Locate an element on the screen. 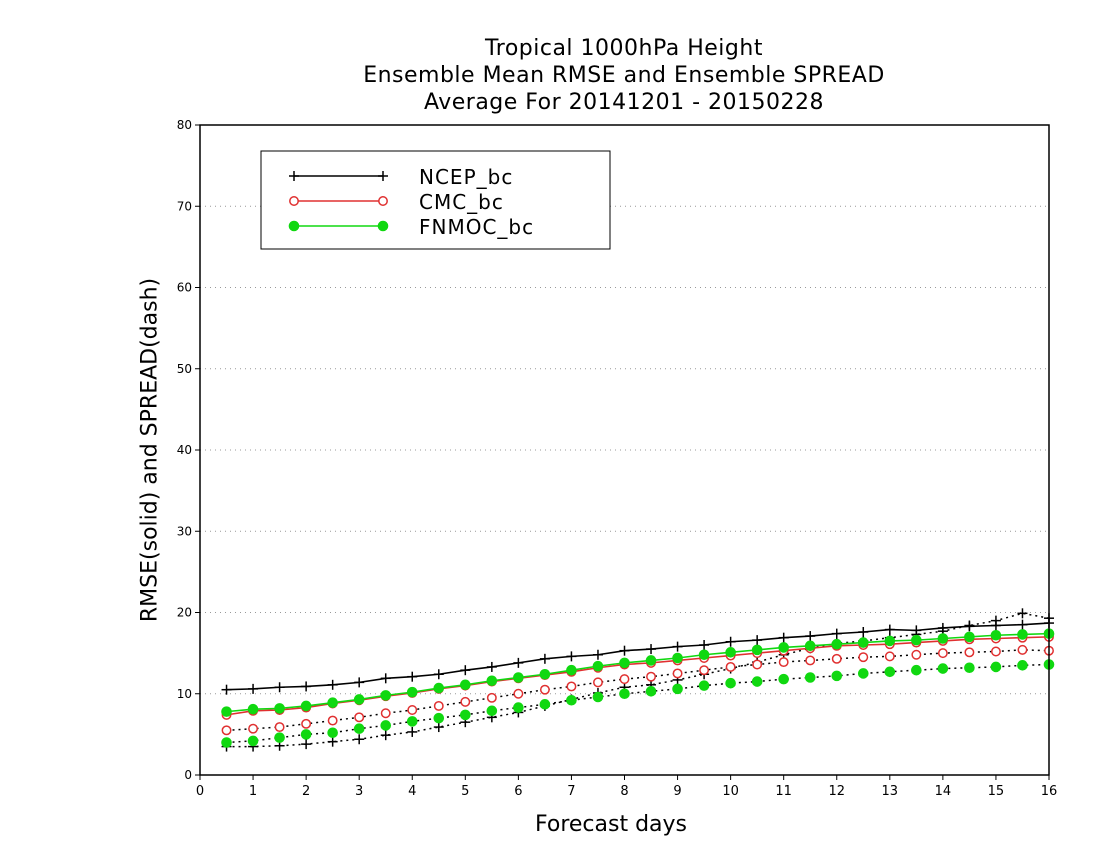 The height and width of the screenshot is (850, 1100). legend-label-fnmoc-bc: FNMOC_bc is located at coordinates (476, 227).